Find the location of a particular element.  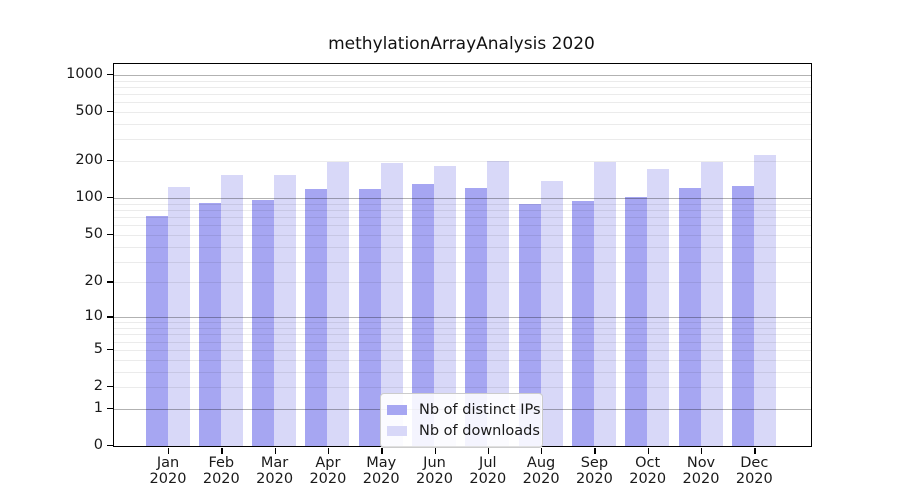

x-tick-label: Mar 2020 is located at coordinates (275, 471).